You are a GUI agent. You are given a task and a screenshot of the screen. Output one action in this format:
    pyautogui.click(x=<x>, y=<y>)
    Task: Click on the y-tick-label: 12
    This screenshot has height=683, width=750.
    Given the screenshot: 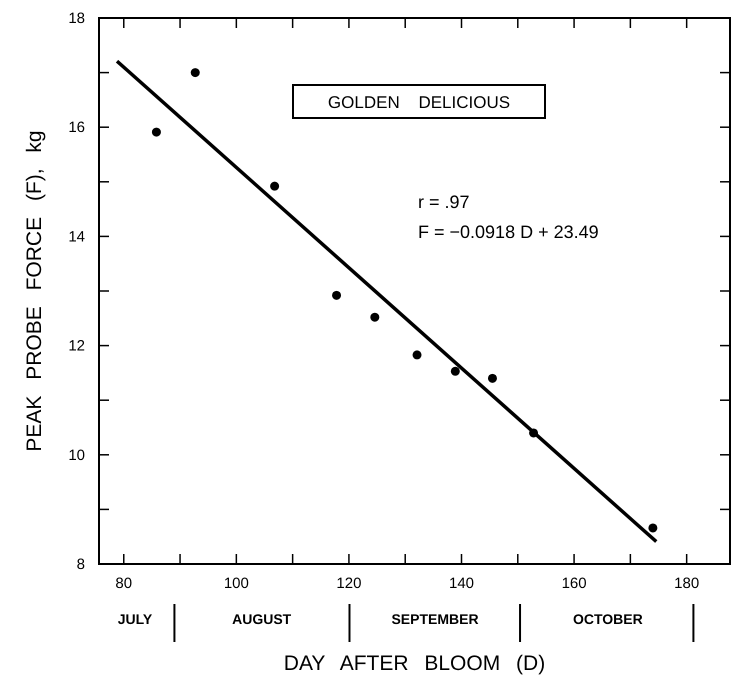 What is the action you would take?
    pyautogui.click(x=76, y=346)
    